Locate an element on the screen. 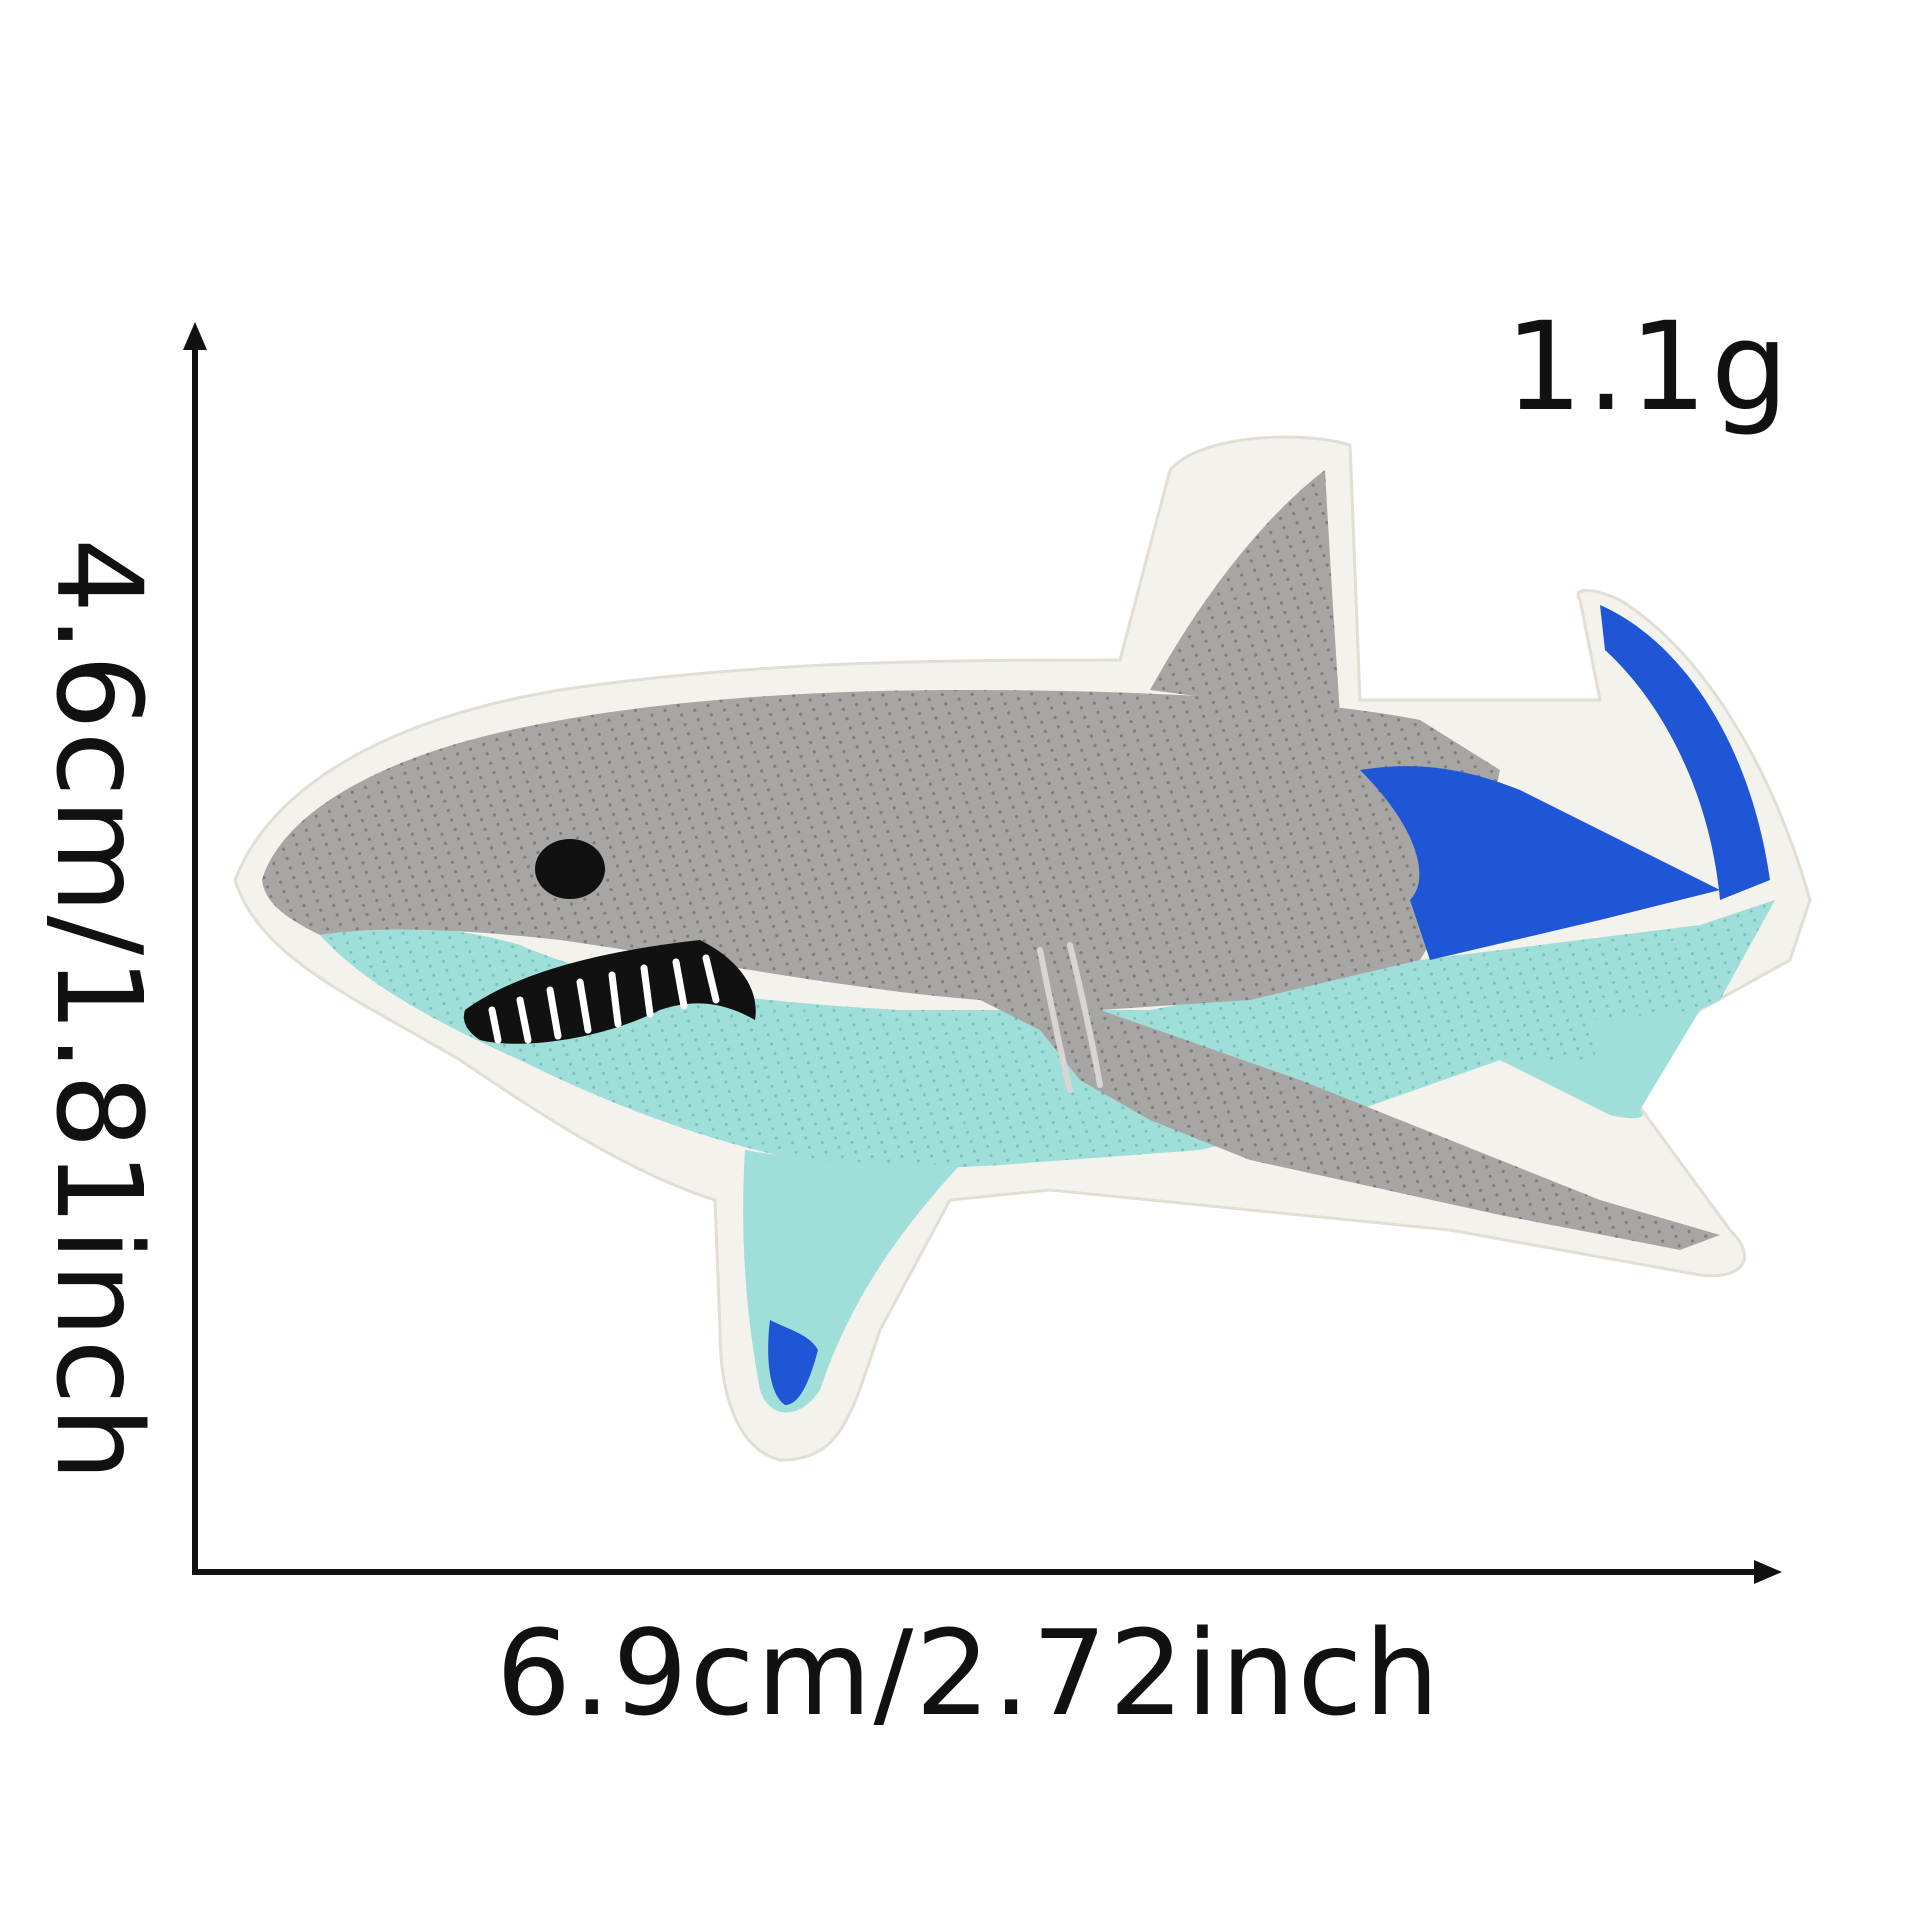 The width and height of the screenshot is (1920, 1920). tail-base-blue is located at coordinates (1540, 863).